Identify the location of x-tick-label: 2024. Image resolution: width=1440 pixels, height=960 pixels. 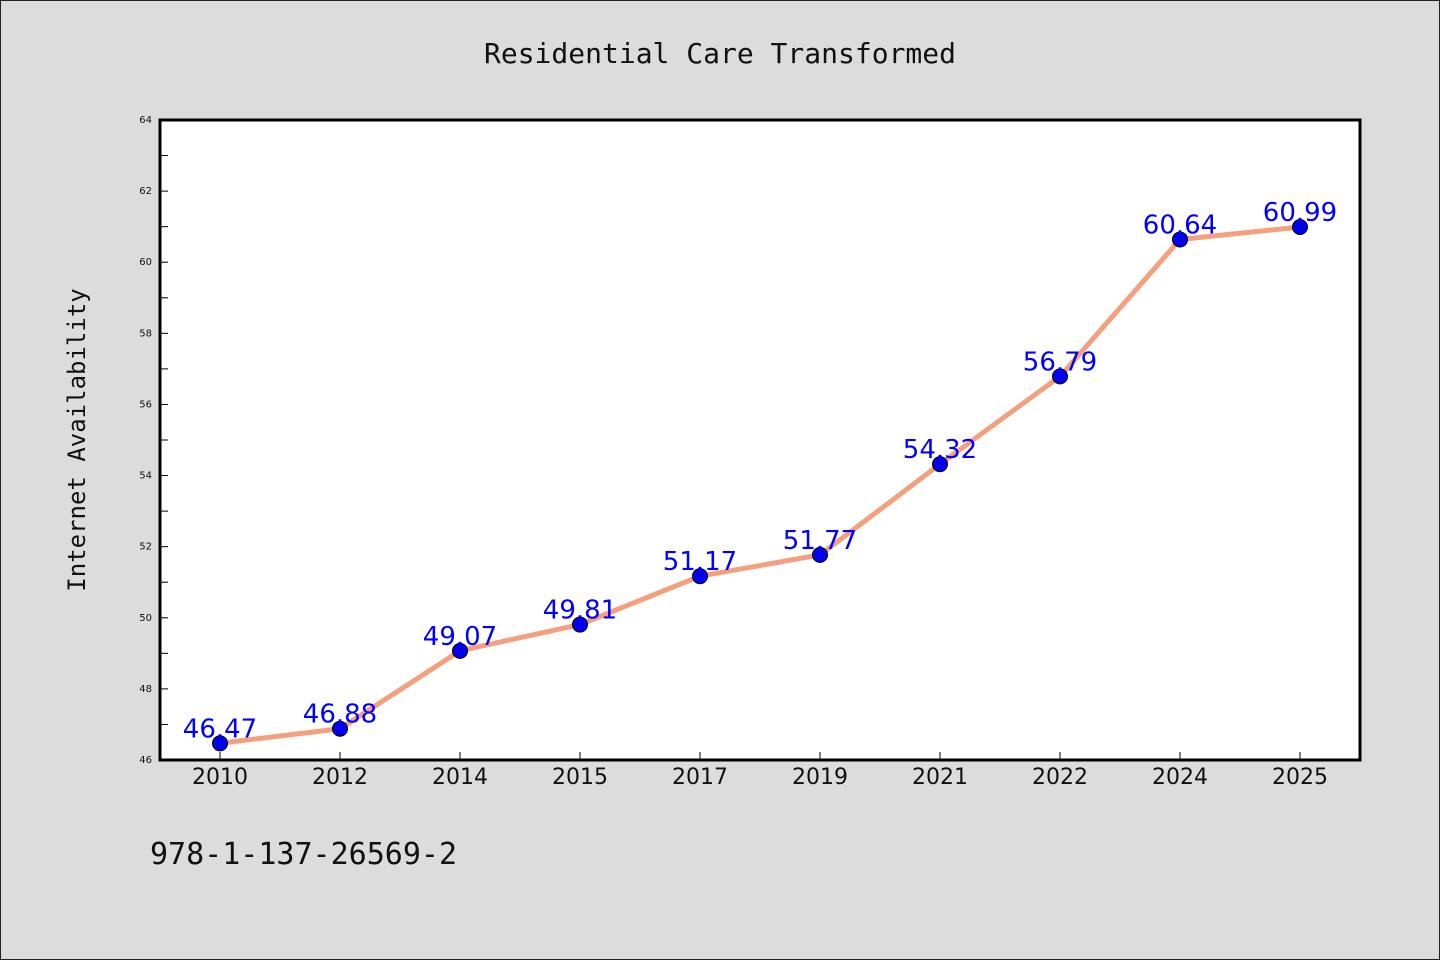
(1180, 777).